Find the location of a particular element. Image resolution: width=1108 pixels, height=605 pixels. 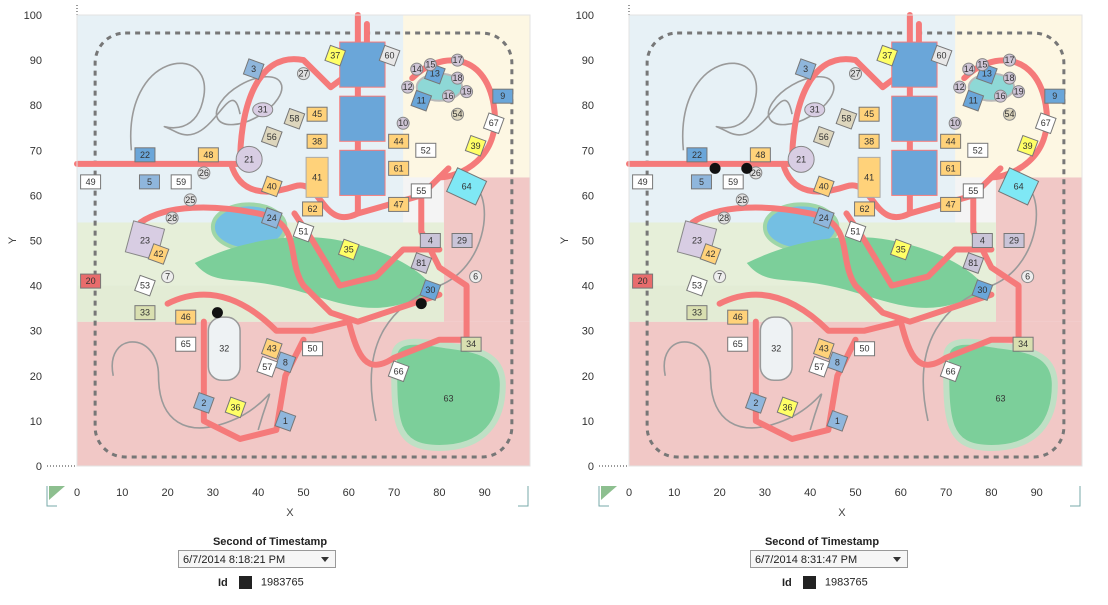

map-marker: 26 is located at coordinates (204, 173).